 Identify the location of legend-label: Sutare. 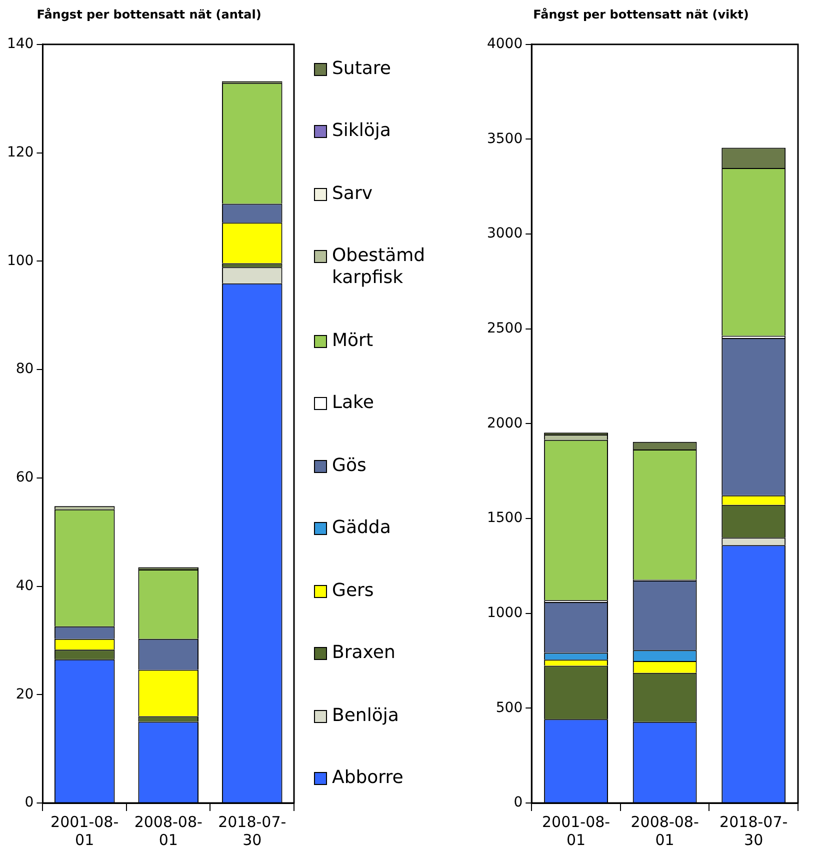
(362, 69).